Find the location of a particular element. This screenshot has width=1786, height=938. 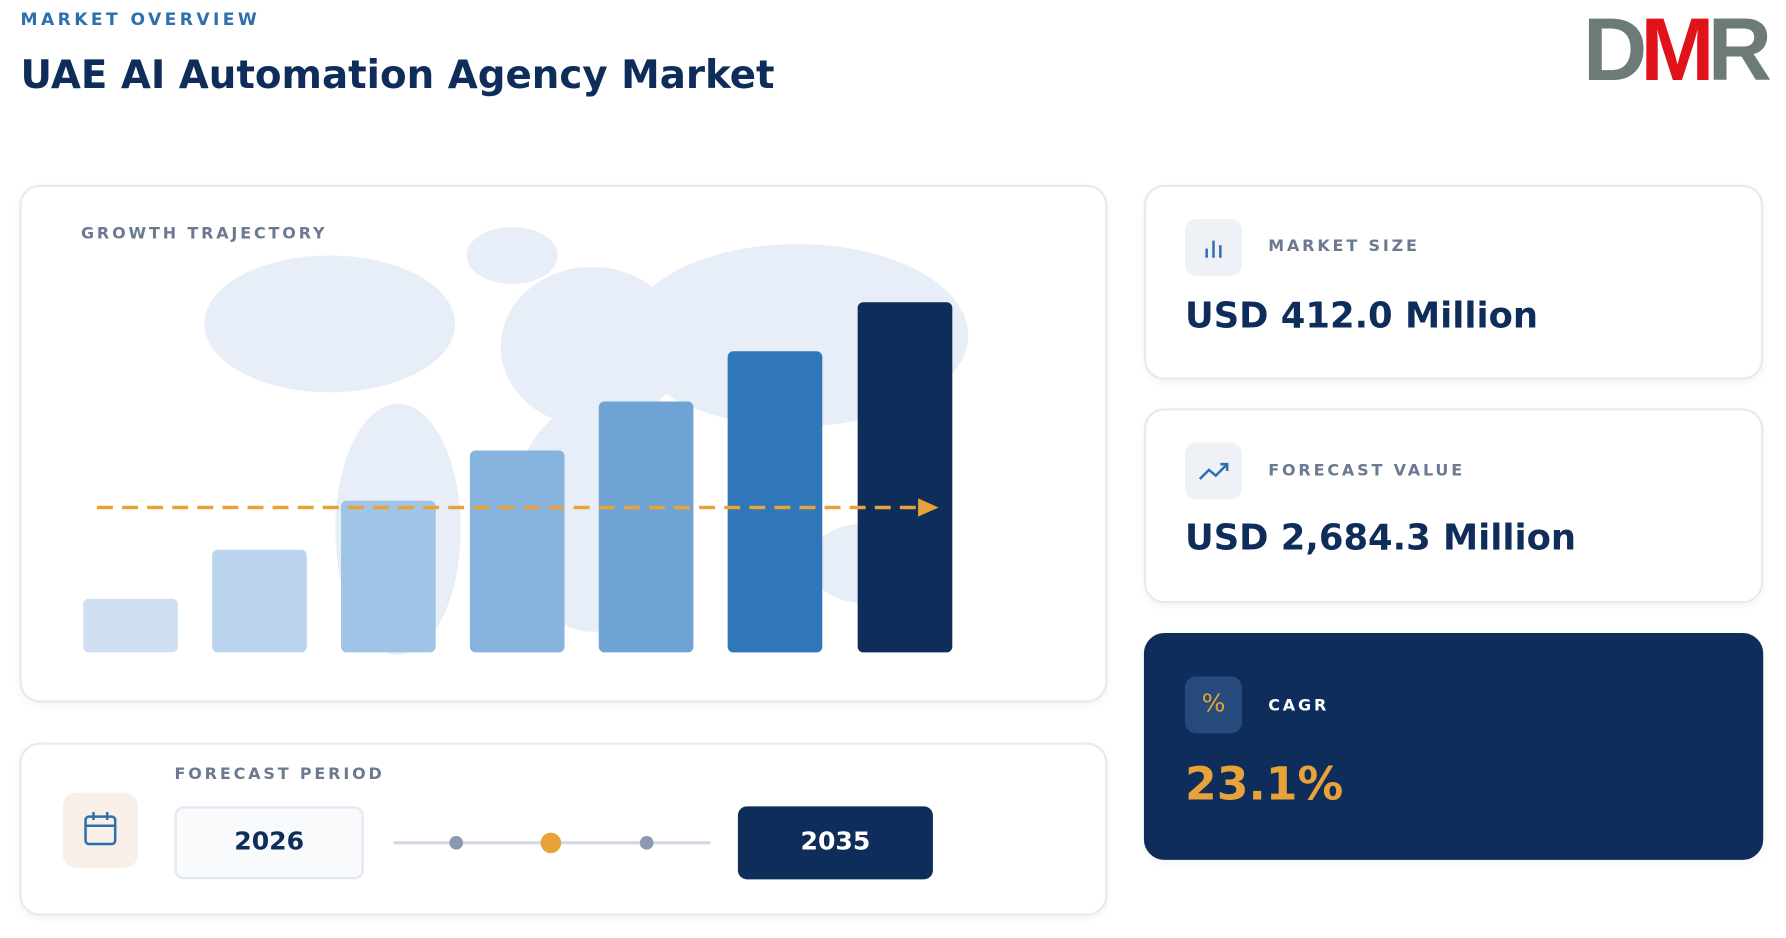

calendar-icon is located at coordinates (100, 830).